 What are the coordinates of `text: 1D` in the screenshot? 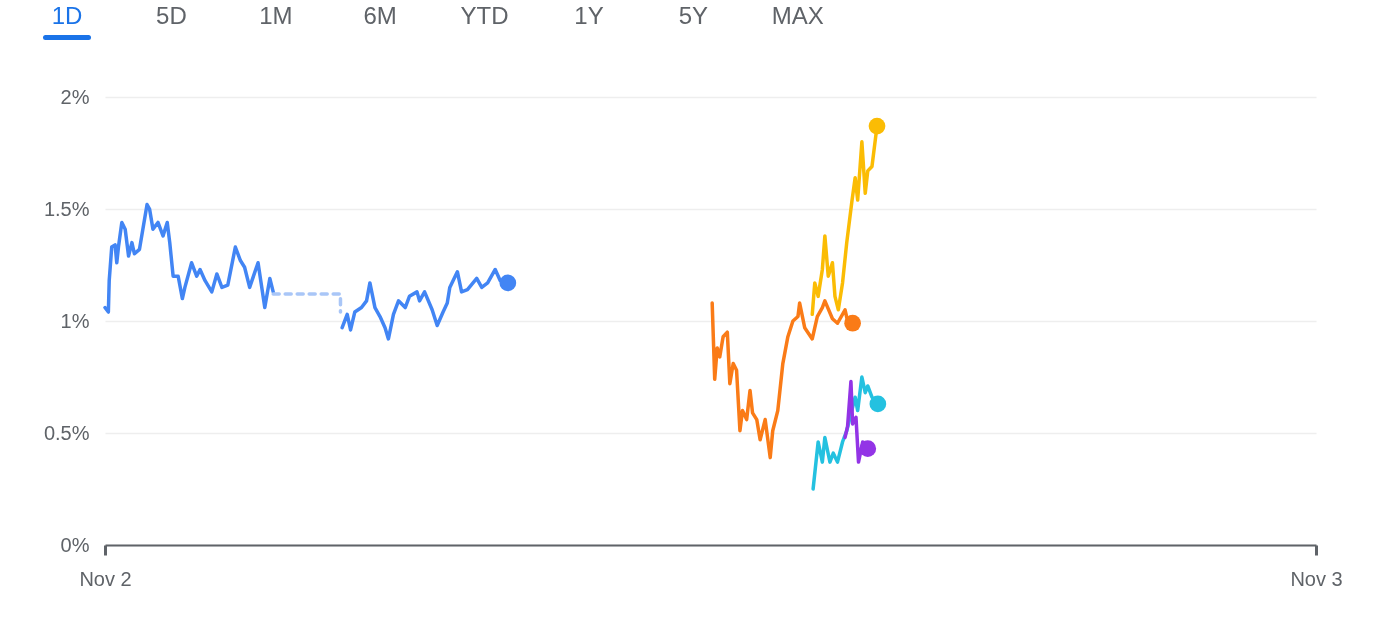 It's located at (67, 16).